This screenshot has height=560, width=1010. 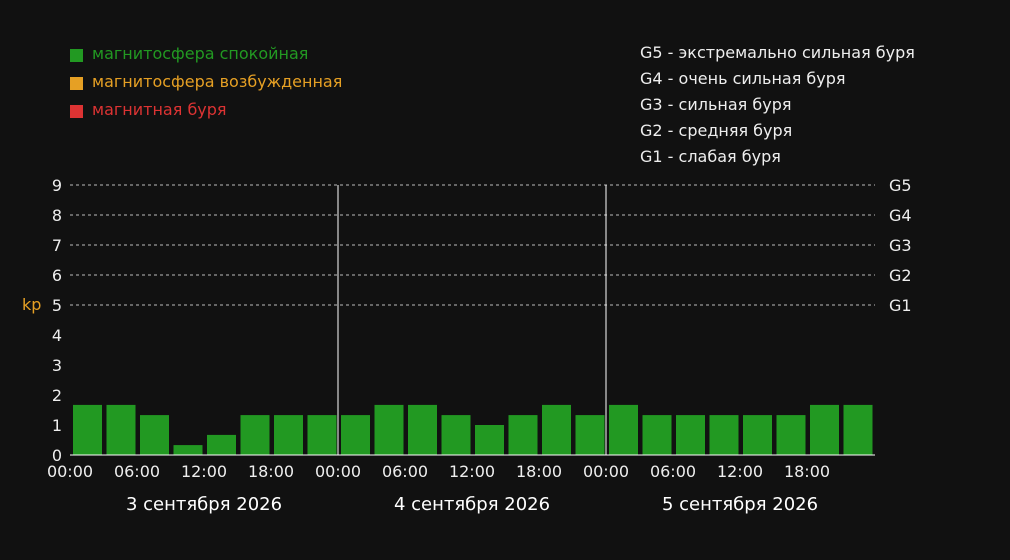 I want to click on x-tick-d3-3: 12:00, so click(x=740, y=471).